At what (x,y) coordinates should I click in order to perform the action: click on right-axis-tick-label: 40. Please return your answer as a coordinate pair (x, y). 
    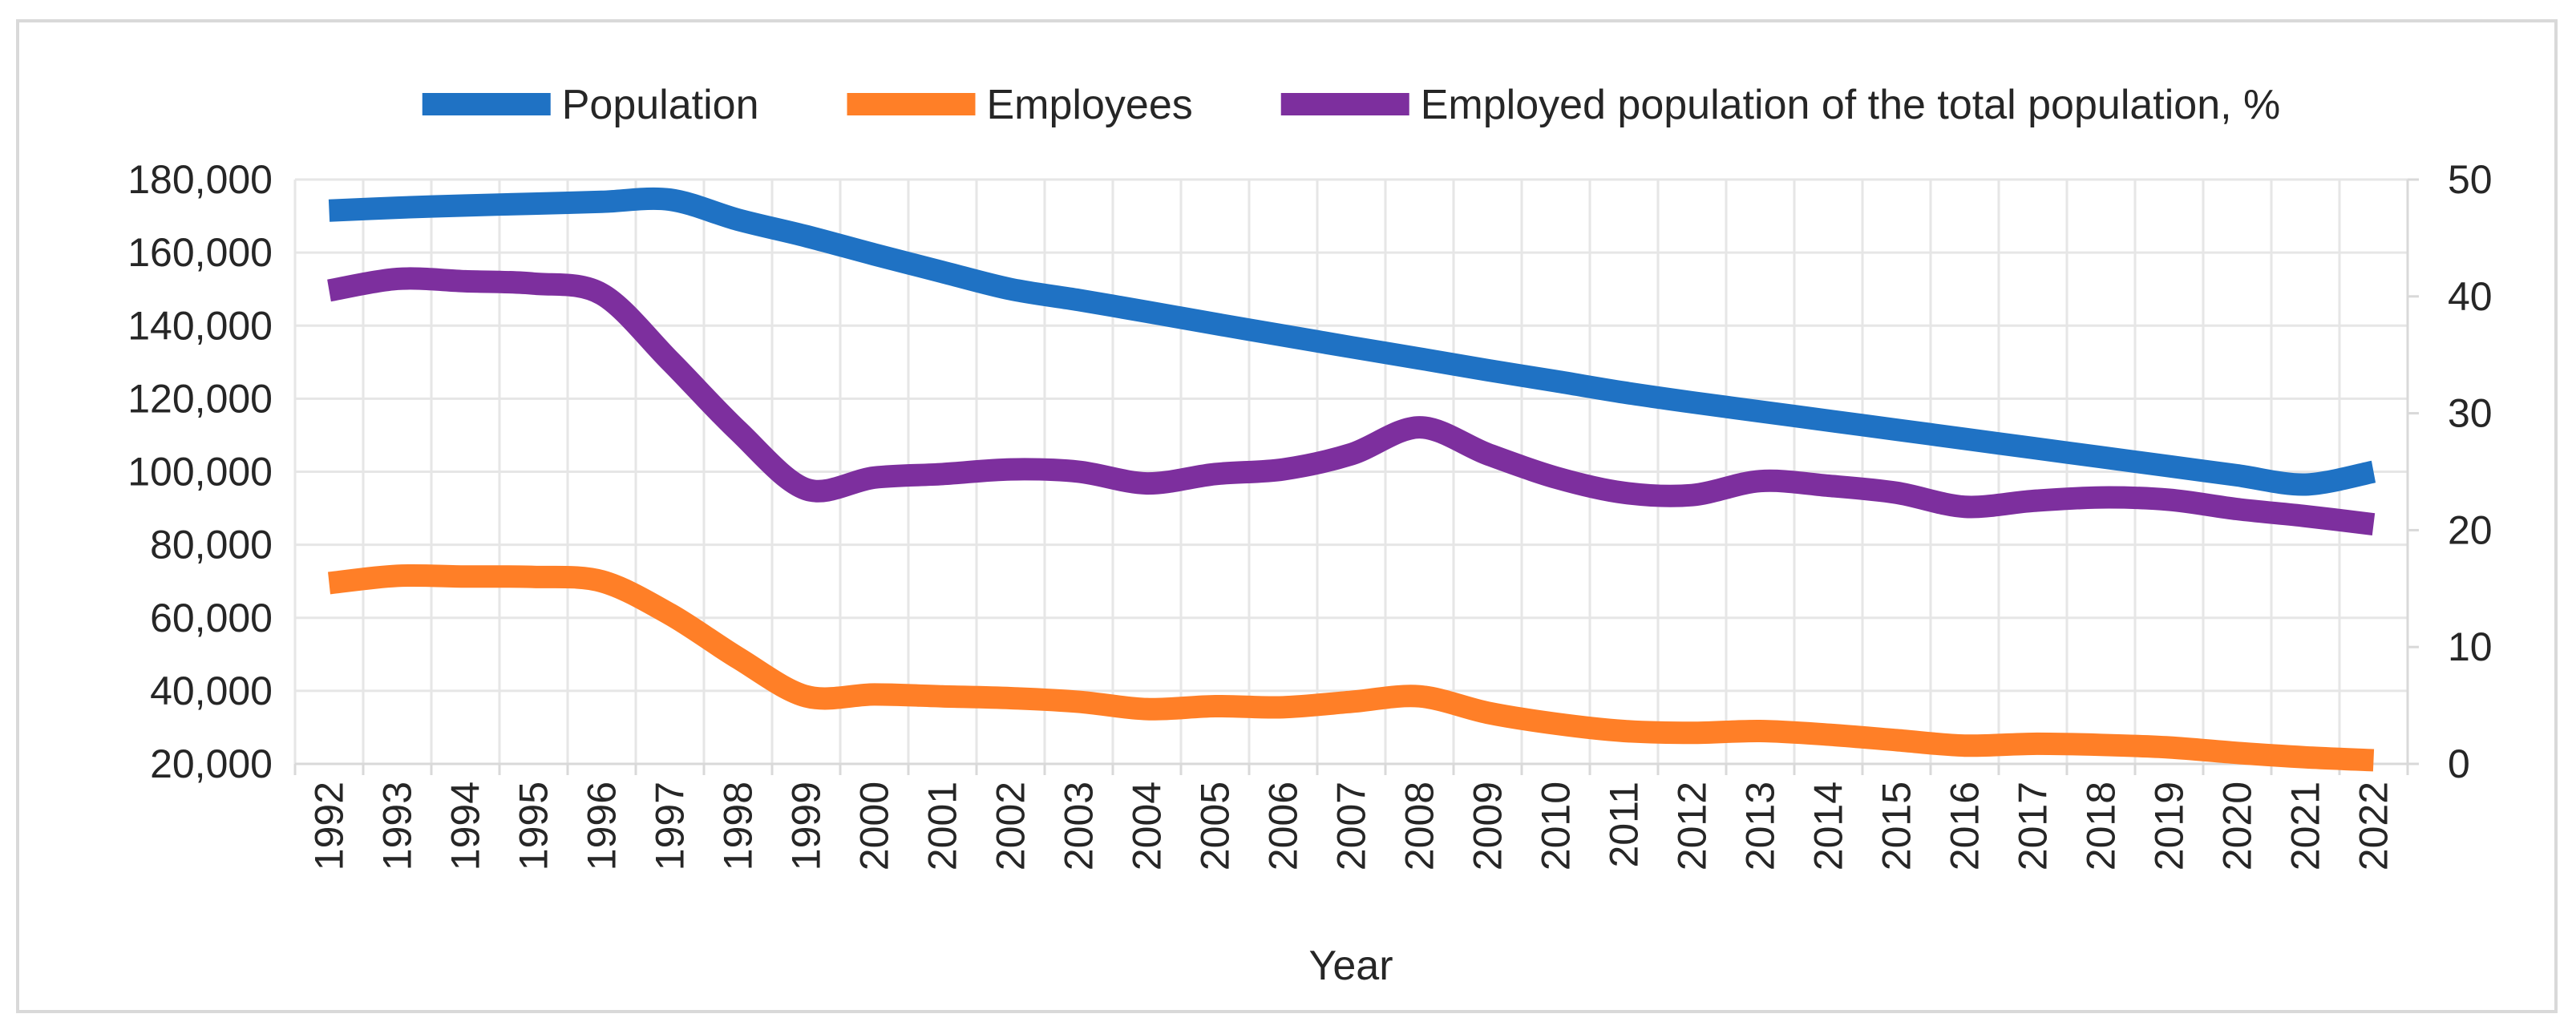
    Looking at the image, I should click on (2470, 296).